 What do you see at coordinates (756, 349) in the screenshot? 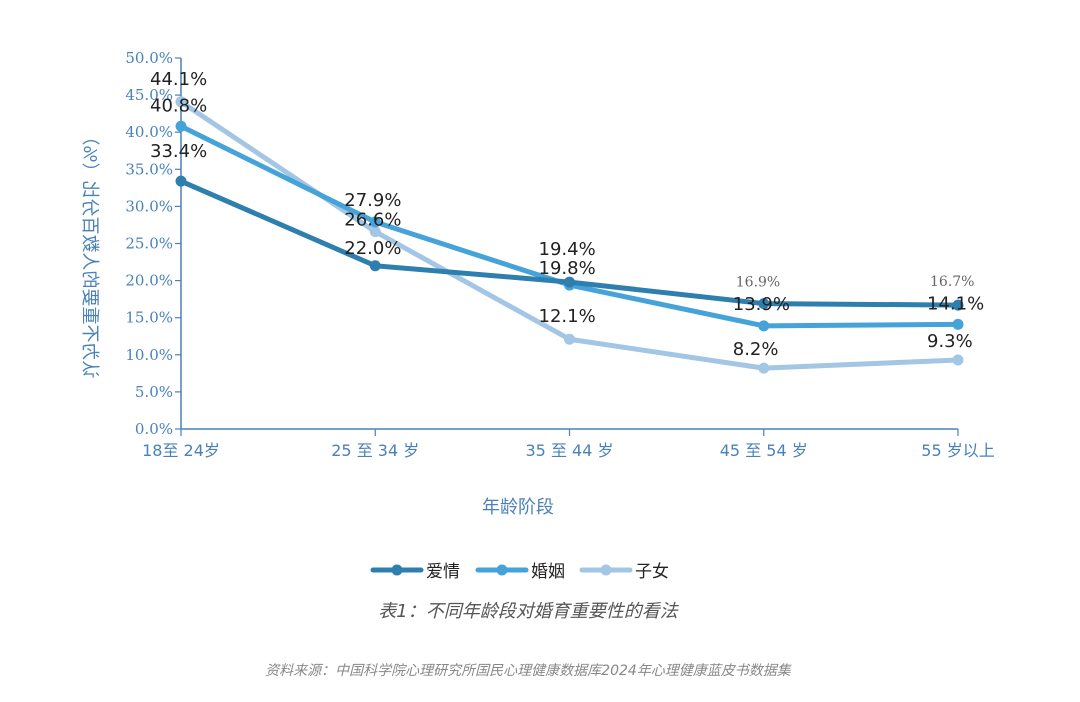
I see `data-label: 8.2%` at bounding box center [756, 349].